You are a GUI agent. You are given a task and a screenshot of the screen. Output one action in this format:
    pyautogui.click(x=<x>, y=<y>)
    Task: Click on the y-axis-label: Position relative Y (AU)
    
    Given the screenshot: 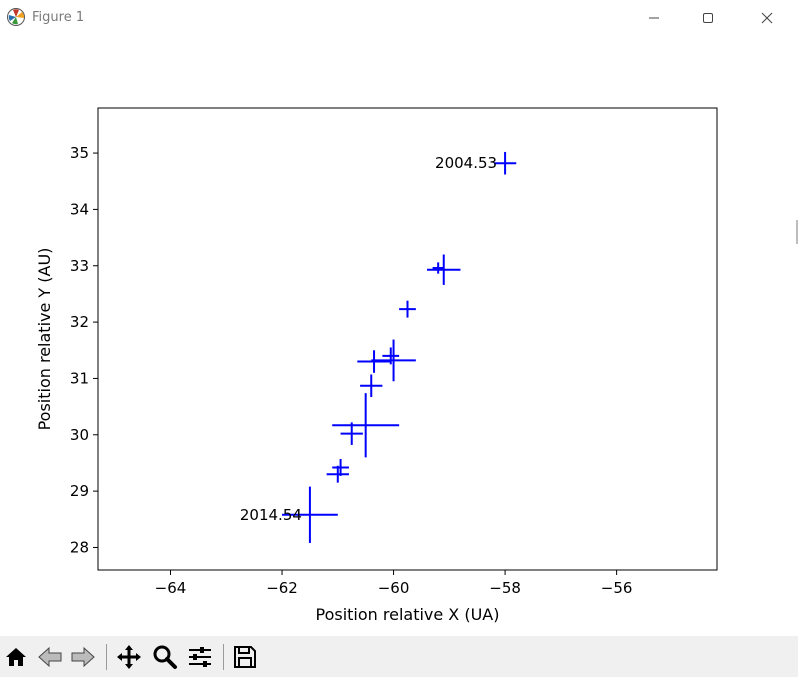 What is the action you would take?
    pyautogui.click(x=44, y=339)
    